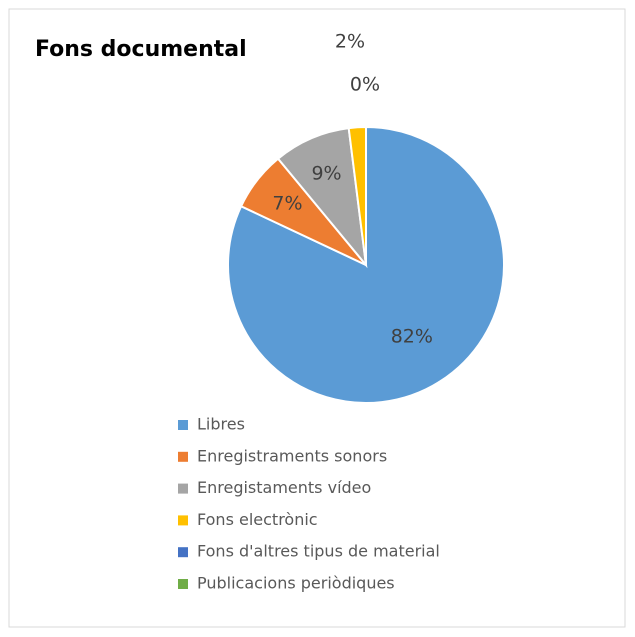 This screenshot has width=635, height=637. Describe the element at coordinates (350, 42) in the screenshot. I see `data-label: 2%` at that location.